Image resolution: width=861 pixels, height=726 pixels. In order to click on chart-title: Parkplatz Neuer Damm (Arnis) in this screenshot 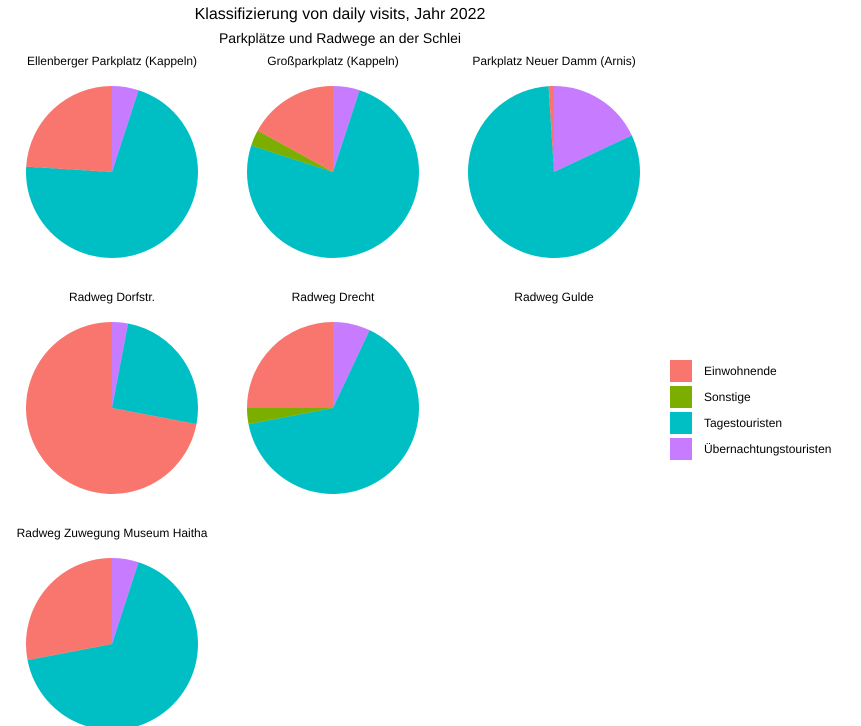, I will do `click(554, 61)`.